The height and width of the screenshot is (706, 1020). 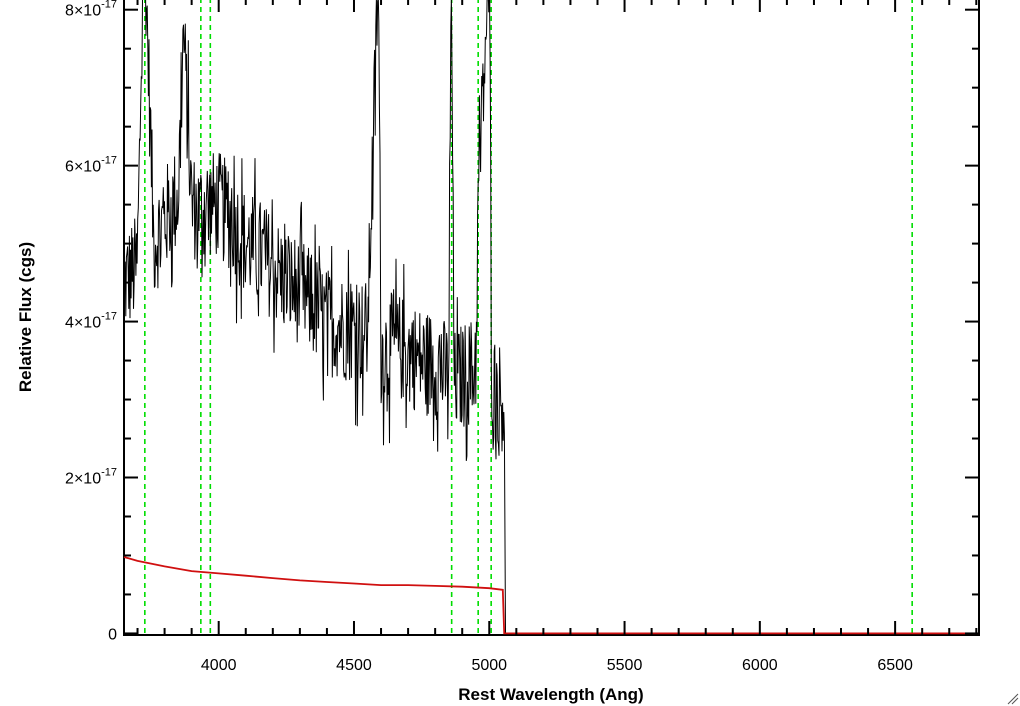 What do you see at coordinates (112, 634) in the screenshot?
I see `y-tick-label: 0` at bounding box center [112, 634].